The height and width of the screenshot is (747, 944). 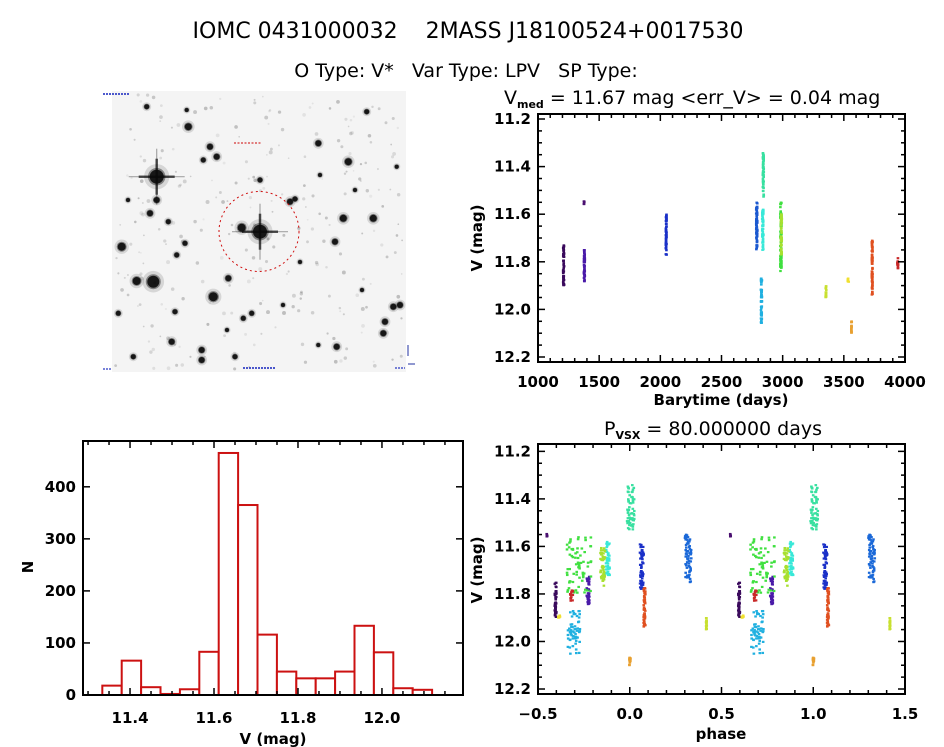 I want to click on y-axis-label: N, so click(x=28, y=567).